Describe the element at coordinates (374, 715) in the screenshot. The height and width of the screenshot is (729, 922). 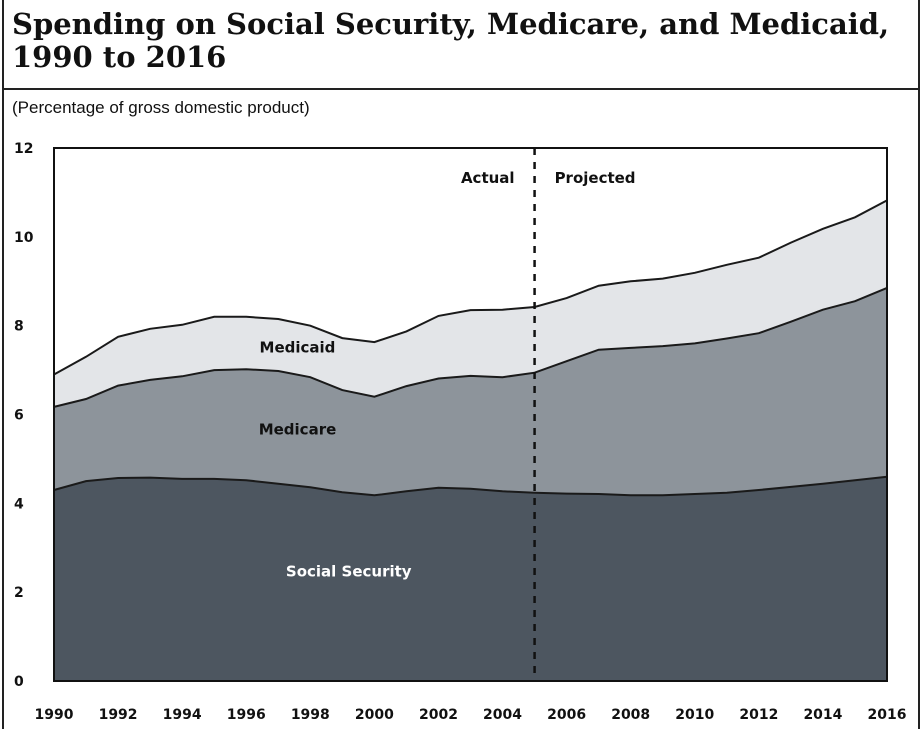
I see `x-tick-label: 2000` at that location.